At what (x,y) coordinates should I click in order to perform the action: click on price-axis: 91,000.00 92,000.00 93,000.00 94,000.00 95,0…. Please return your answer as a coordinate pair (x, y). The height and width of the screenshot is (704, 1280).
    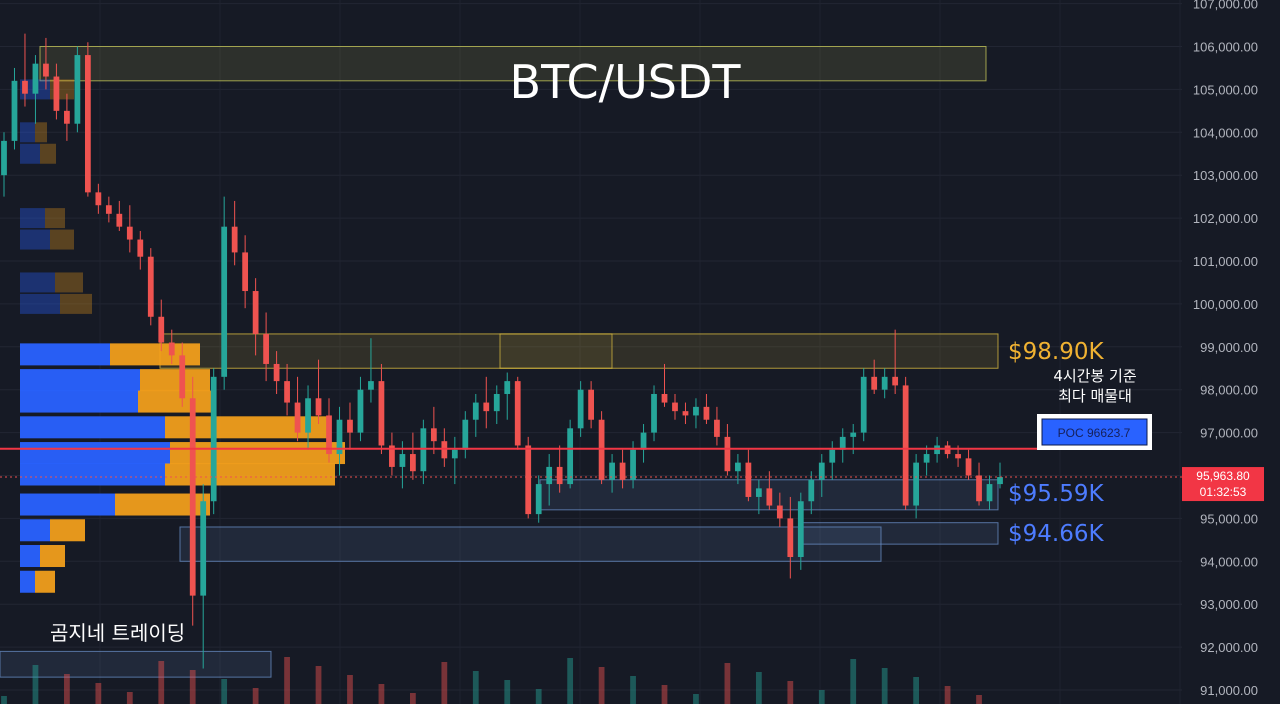
    Looking at the image, I should click on (1225, 349).